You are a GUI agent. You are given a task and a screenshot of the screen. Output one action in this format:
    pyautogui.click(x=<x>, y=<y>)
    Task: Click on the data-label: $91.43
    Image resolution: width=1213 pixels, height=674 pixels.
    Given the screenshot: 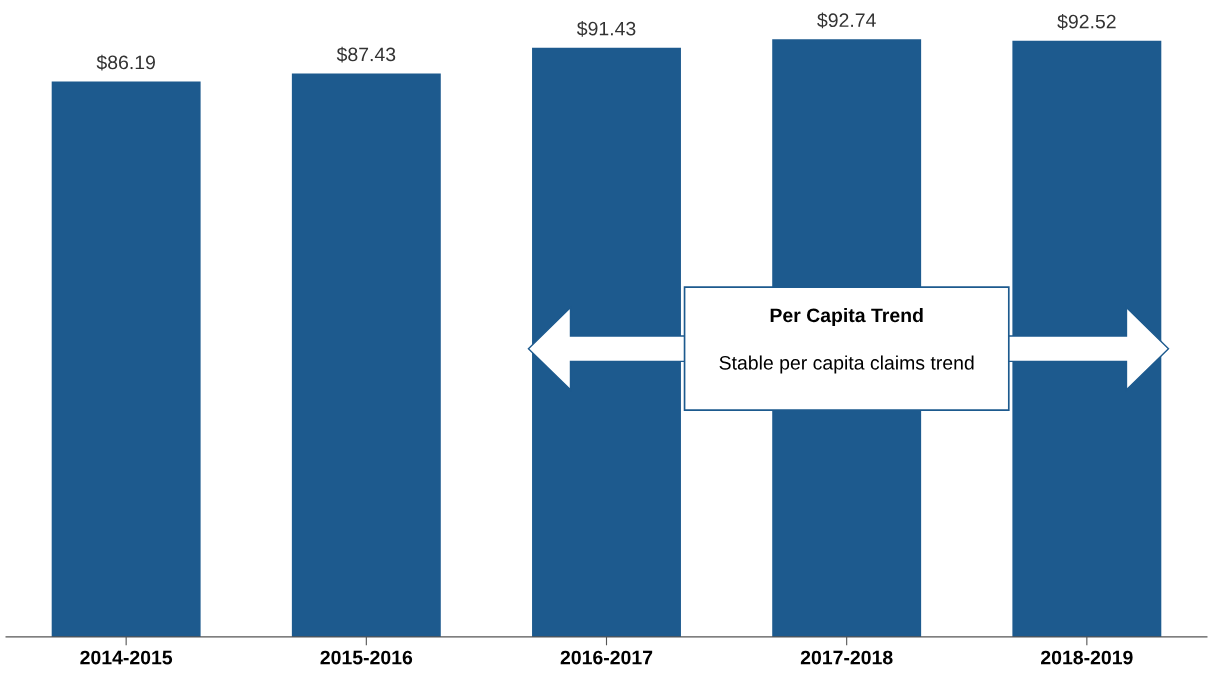 What is the action you would take?
    pyautogui.click(x=606, y=28)
    